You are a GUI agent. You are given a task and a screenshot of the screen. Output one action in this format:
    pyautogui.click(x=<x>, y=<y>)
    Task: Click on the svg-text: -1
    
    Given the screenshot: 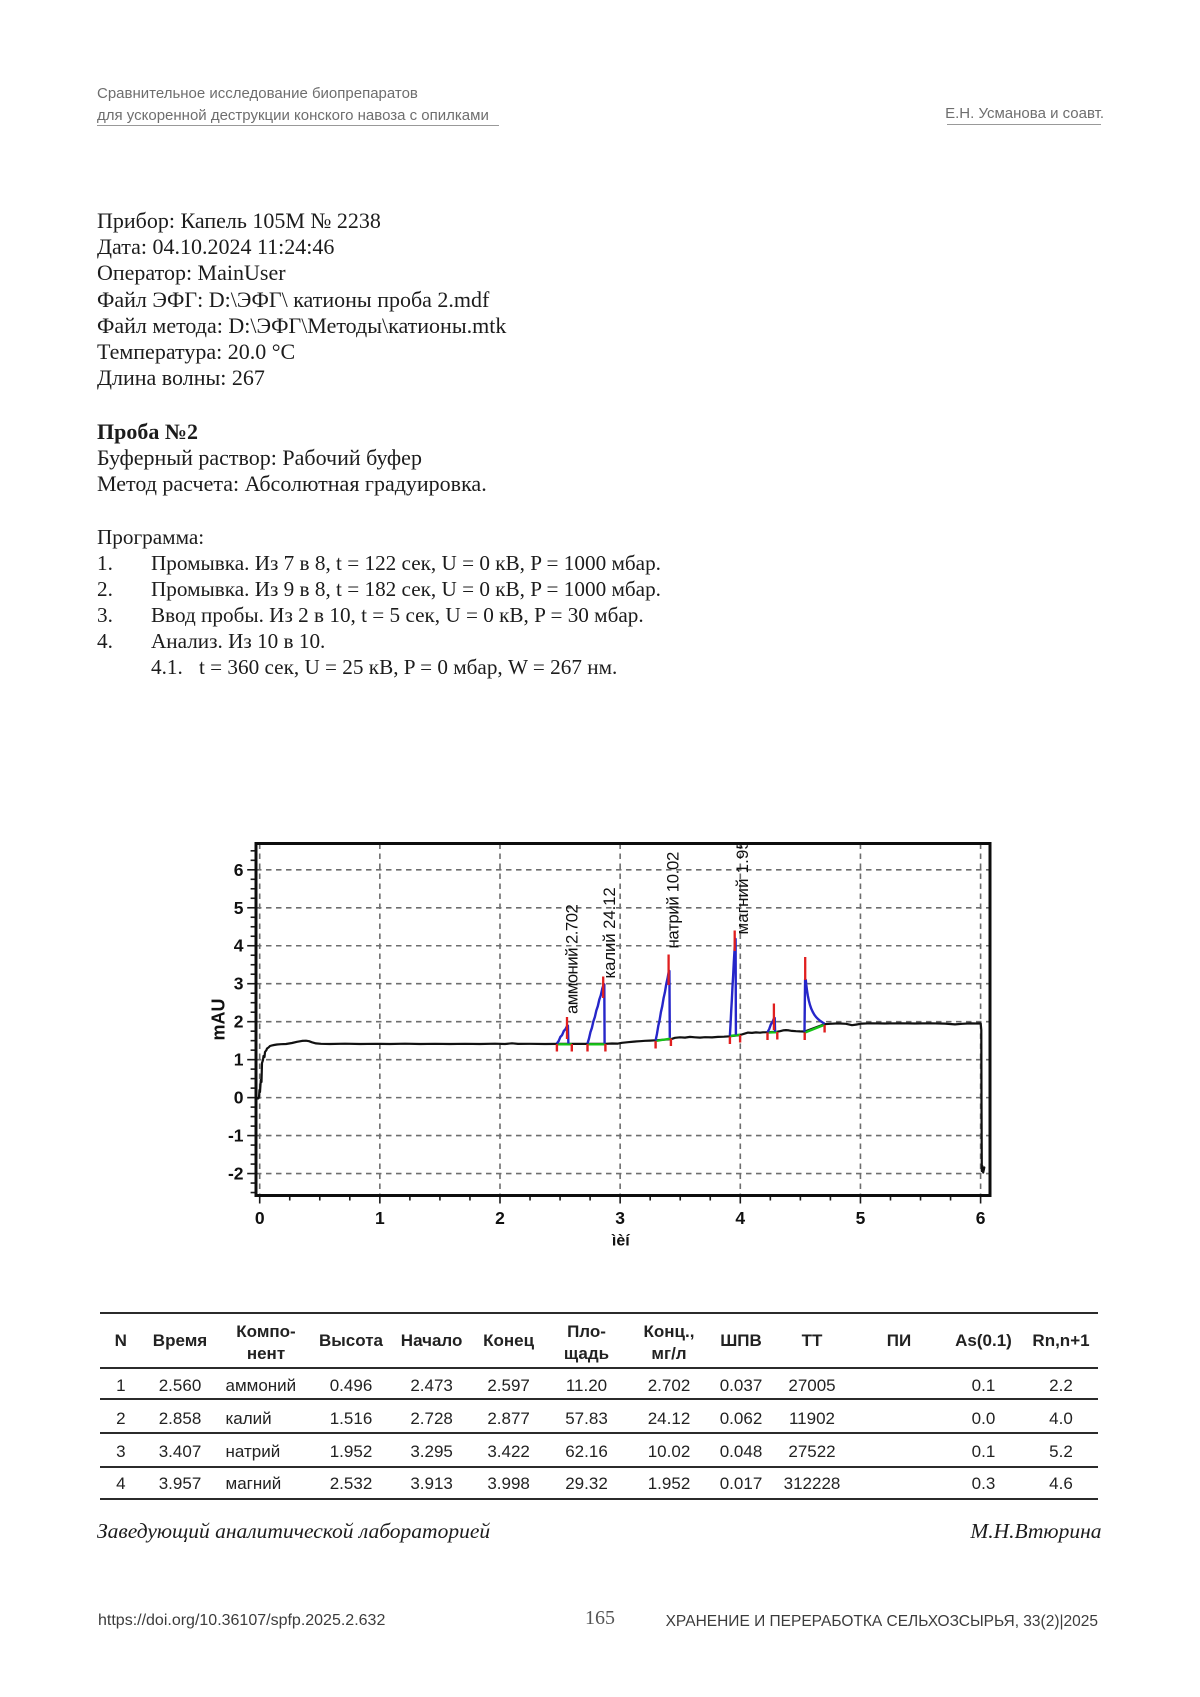 What is the action you would take?
    pyautogui.click(x=236, y=1136)
    